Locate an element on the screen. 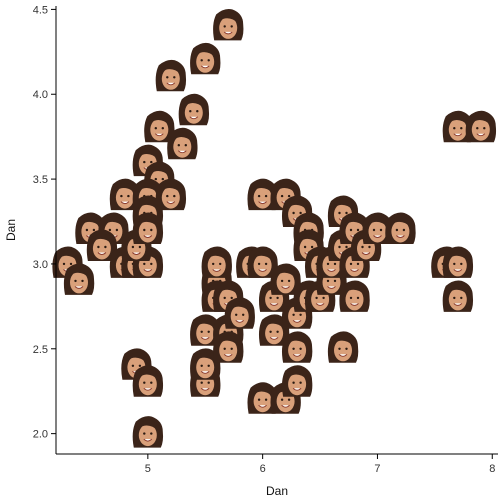 This screenshot has height=504, width=504. y-tick-label: 2.5 is located at coordinates (40, 350).